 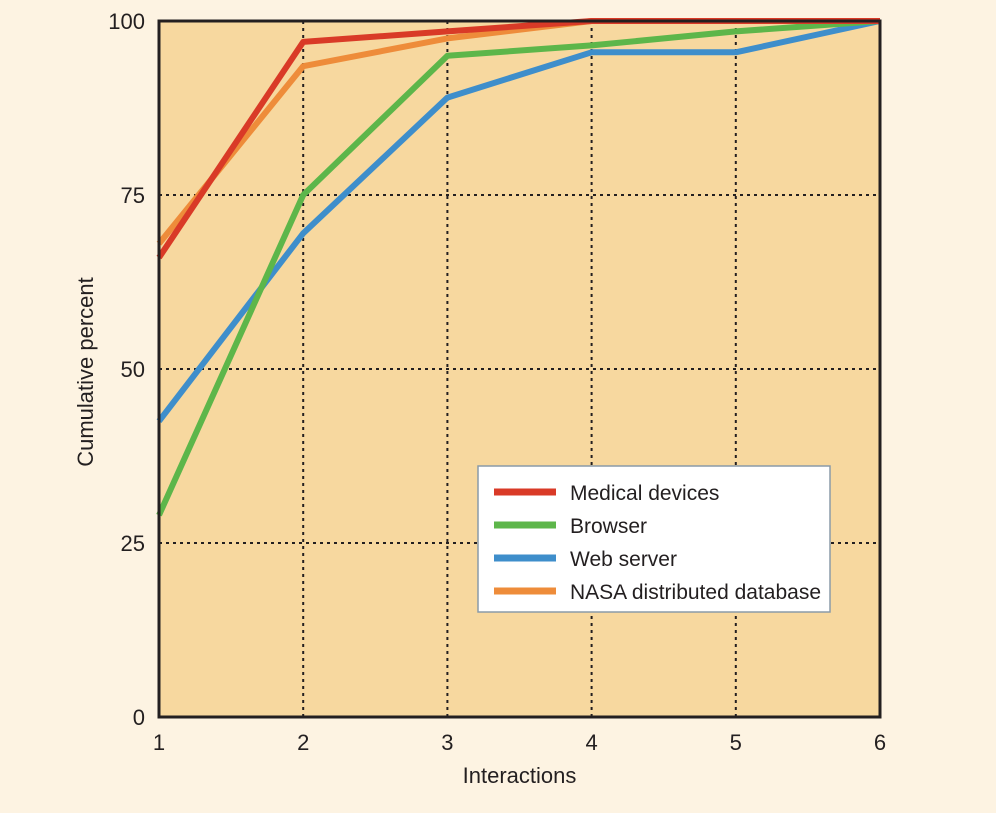 I want to click on y-tick-label-75: 75, so click(x=133, y=195).